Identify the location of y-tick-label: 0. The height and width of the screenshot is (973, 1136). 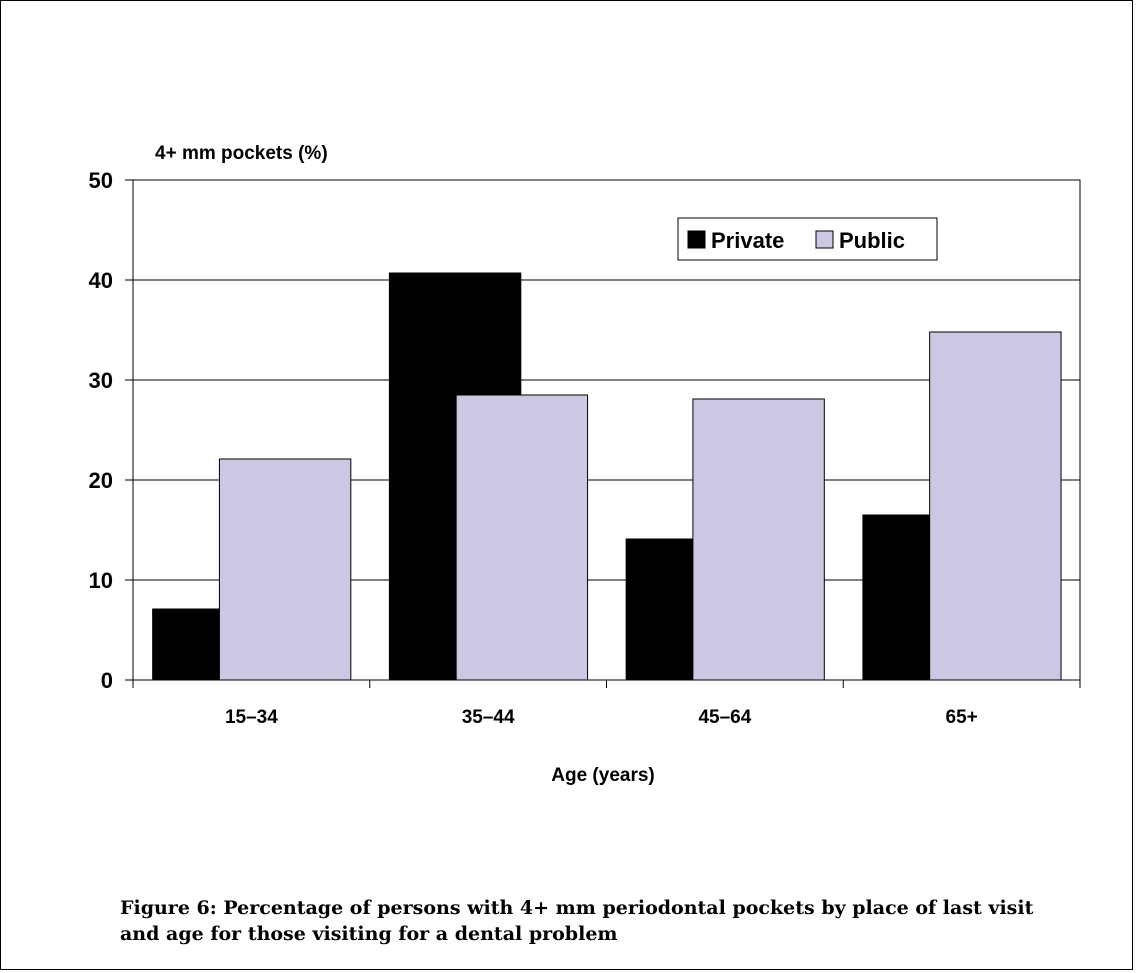
(107, 680).